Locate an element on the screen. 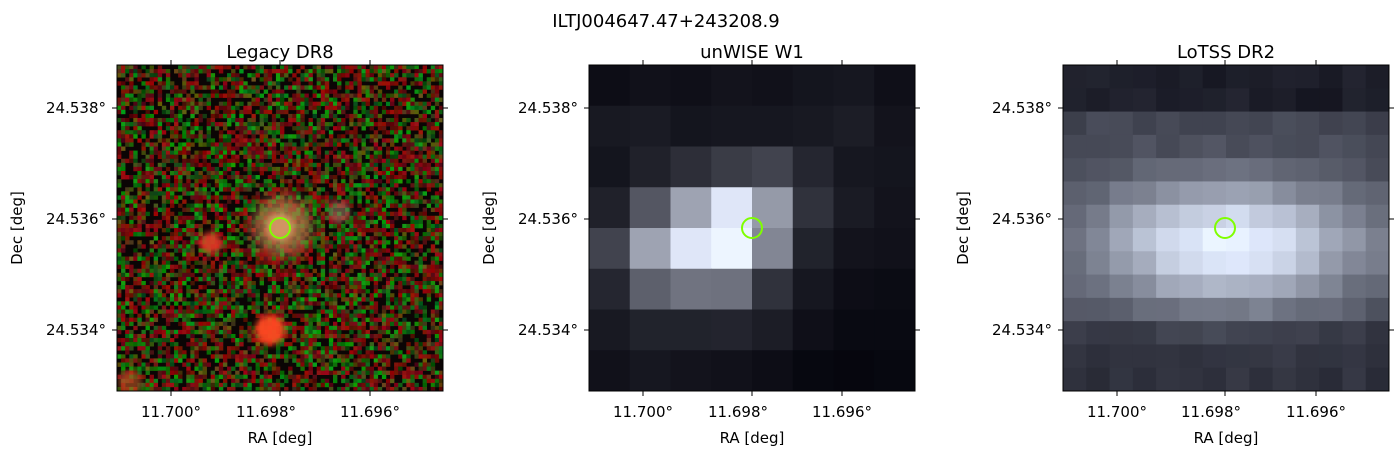 The width and height of the screenshot is (1400, 458). panel-title: LoTSS DR2 is located at coordinates (1226, 52).